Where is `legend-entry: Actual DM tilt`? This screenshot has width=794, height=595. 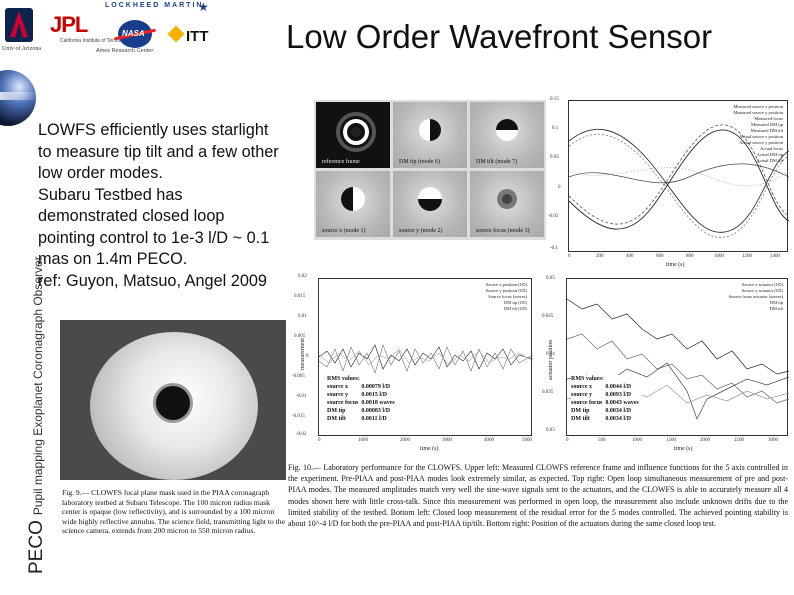
legend-entry: Actual DM tilt is located at coordinates (770, 160).